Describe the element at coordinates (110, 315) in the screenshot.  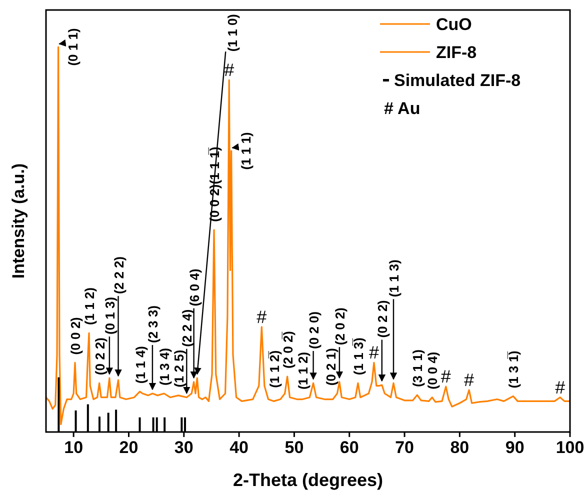
I see `annotation: (0 1 3)` at that location.